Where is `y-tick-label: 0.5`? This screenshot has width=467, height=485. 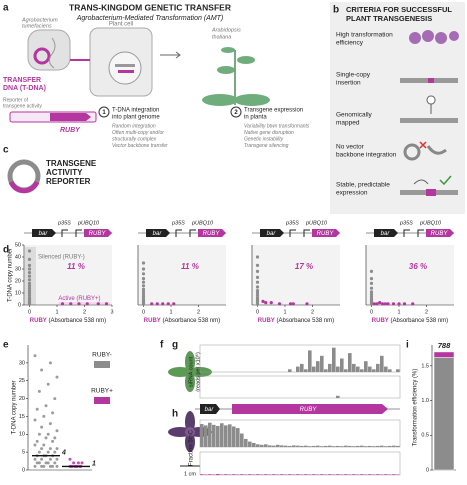 y-tick-label: 0.5 is located at coordinates (425, 436).